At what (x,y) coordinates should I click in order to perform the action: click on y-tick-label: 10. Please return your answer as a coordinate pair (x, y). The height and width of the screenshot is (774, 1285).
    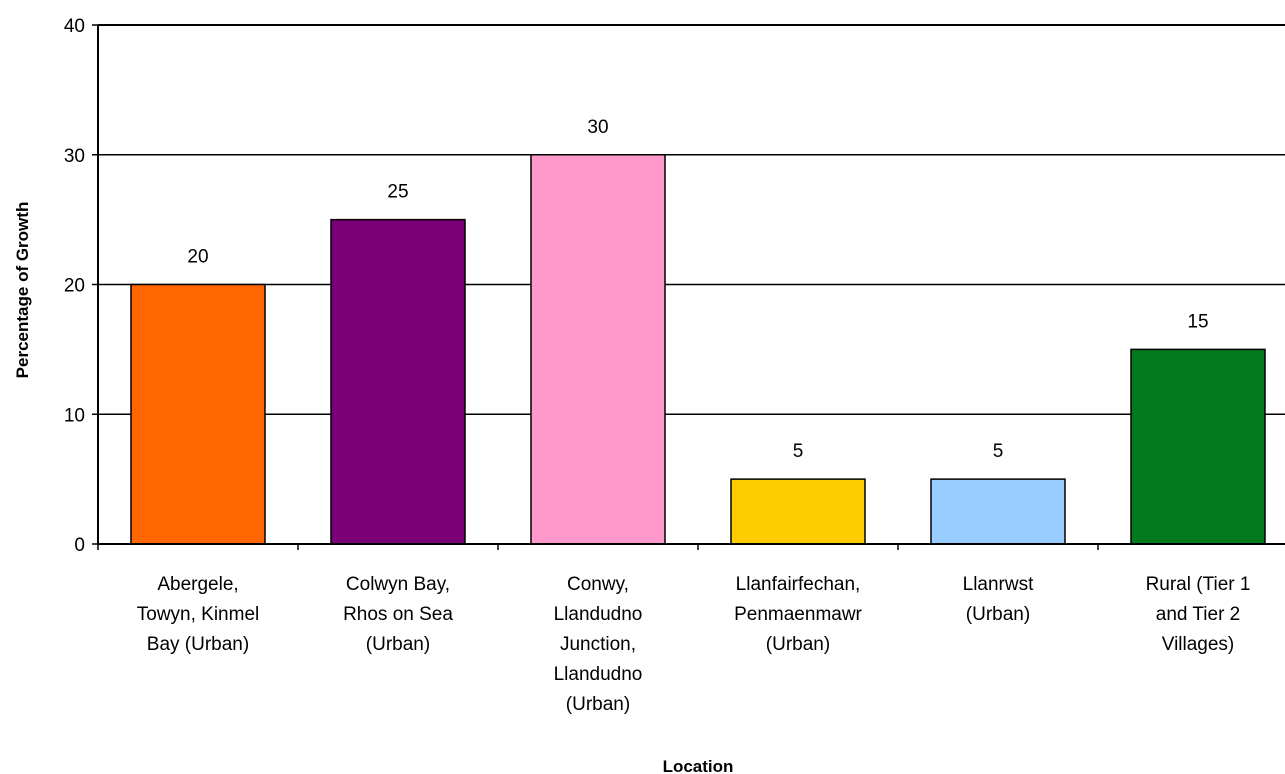
    Looking at the image, I should click on (74, 415).